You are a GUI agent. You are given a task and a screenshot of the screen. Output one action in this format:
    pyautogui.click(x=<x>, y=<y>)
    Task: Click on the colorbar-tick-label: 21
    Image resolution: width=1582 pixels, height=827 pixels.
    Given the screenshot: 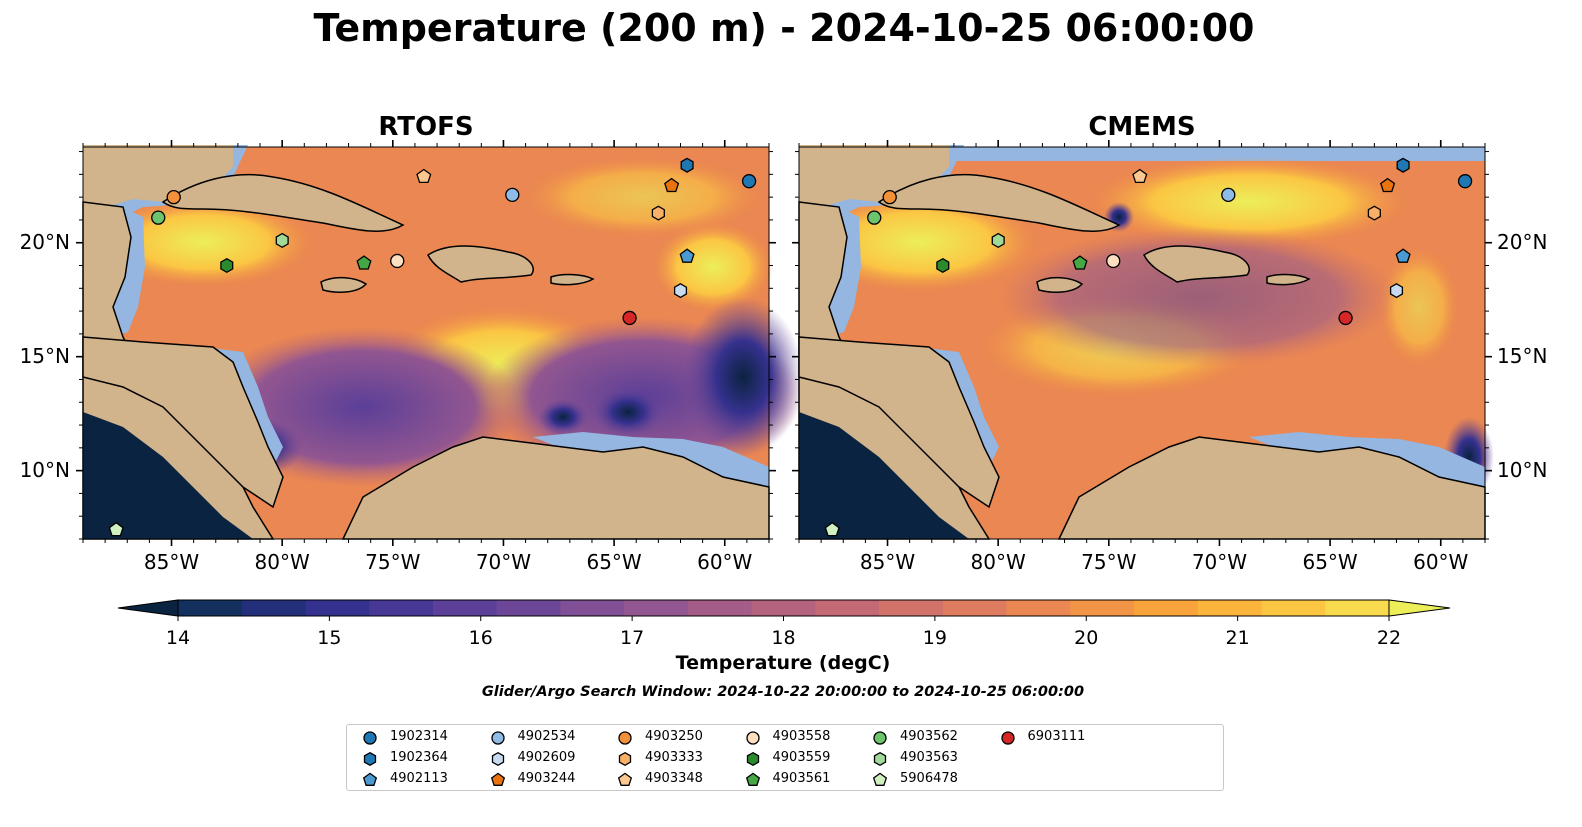 What is the action you would take?
    pyautogui.click(x=1238, y=638)
    